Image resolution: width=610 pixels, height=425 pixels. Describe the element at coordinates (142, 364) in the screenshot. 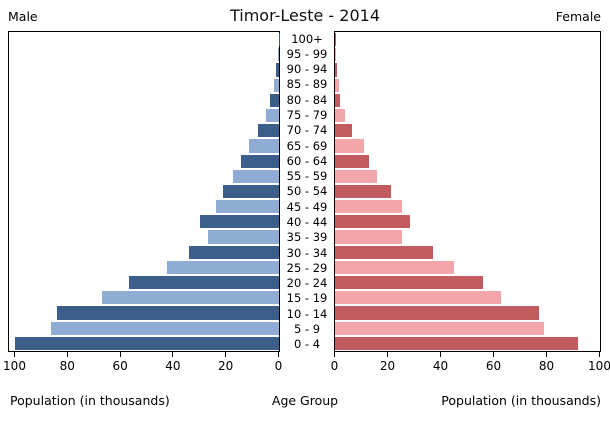

I see `male-x-axis: 0 20 40 60 80 100` at that location.